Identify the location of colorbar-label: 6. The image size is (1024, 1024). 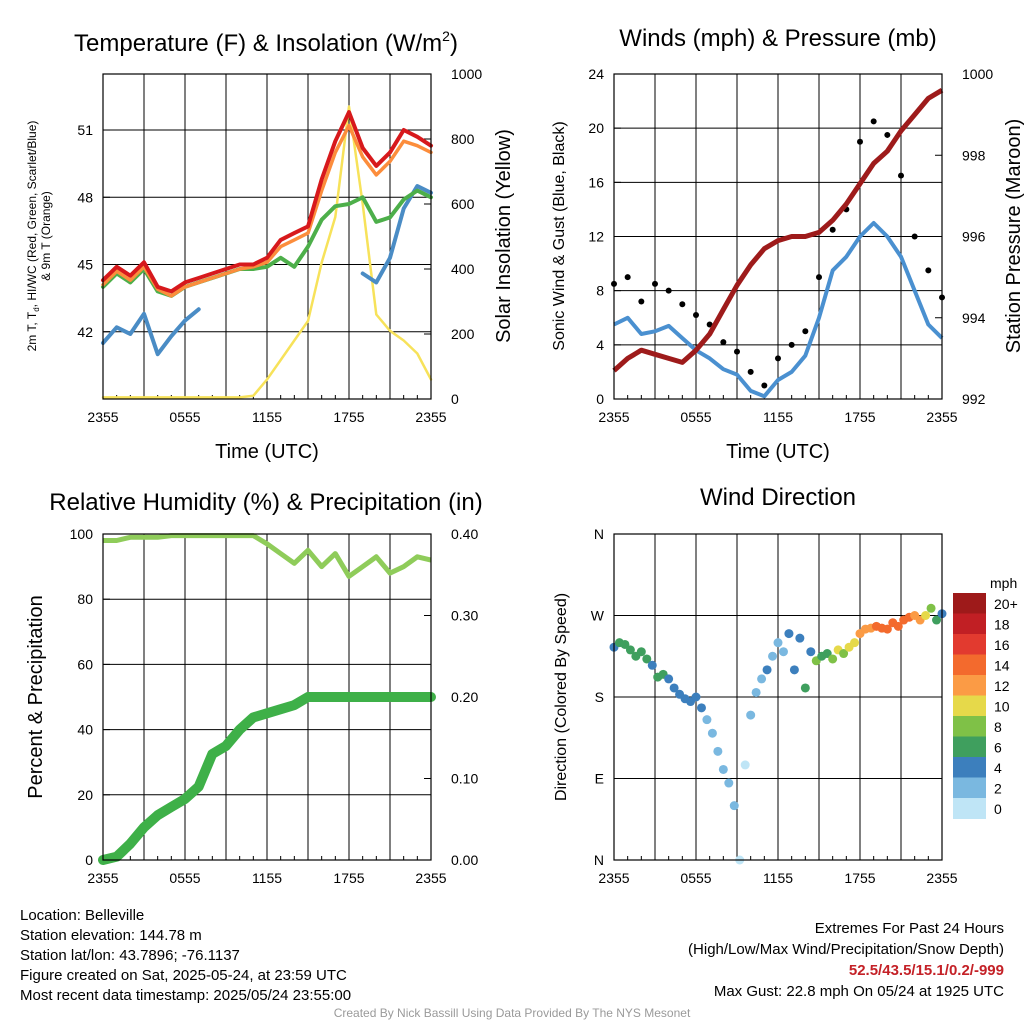
(998, 748).